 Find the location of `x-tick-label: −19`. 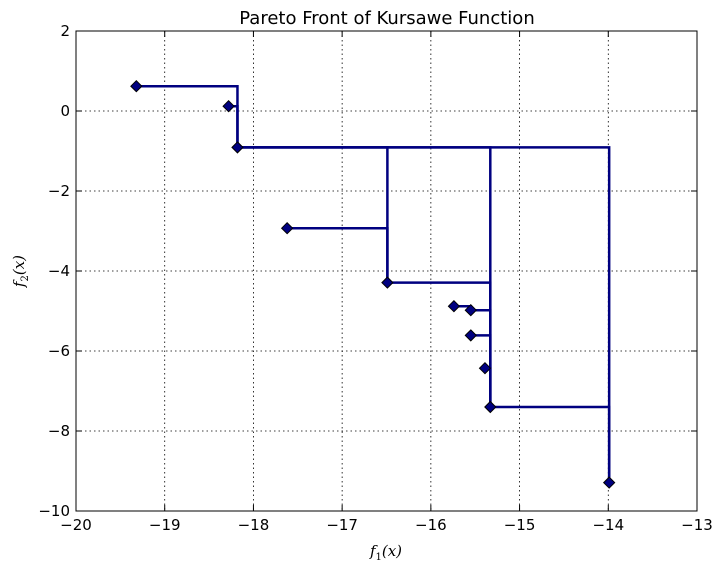

x-tick-label: −19 is located at coordinates (165, 525).